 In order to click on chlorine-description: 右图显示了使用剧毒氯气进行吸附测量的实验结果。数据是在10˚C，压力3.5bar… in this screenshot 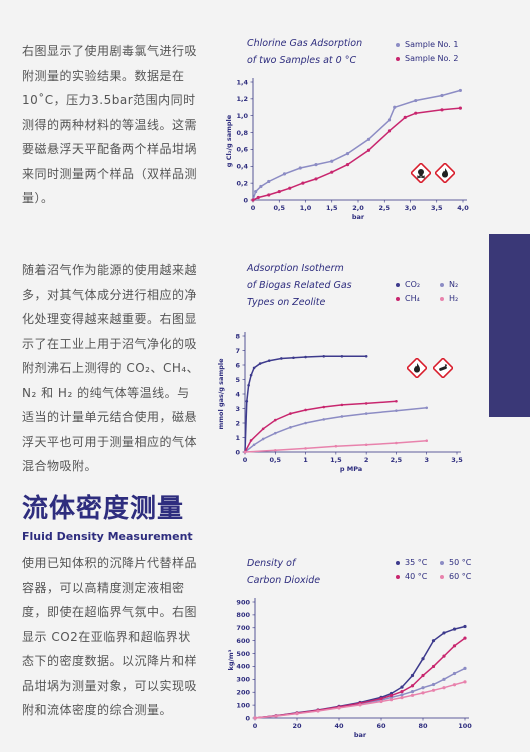, I will do `click(110, 124)`.